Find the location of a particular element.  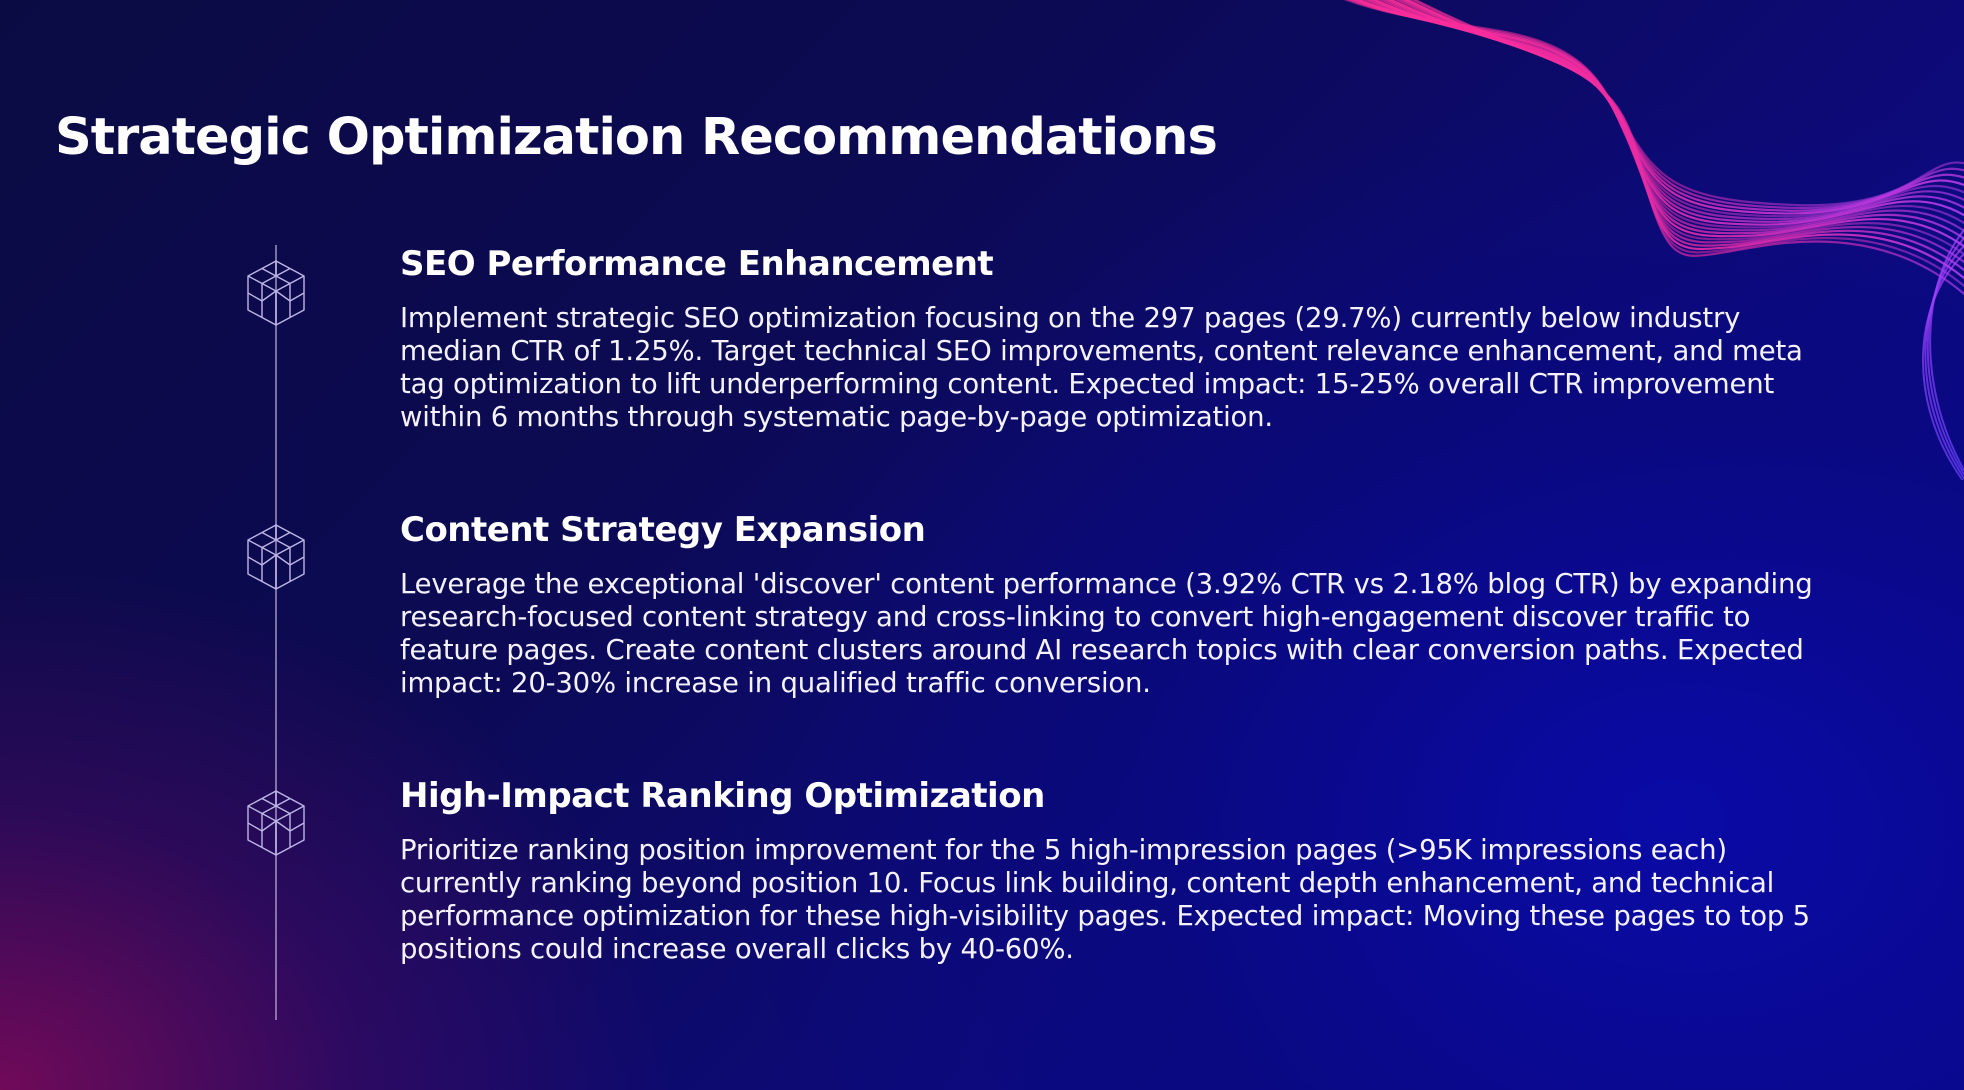

page-title: Strategic Optimization Recommendations is located at coordinates (636, 137).